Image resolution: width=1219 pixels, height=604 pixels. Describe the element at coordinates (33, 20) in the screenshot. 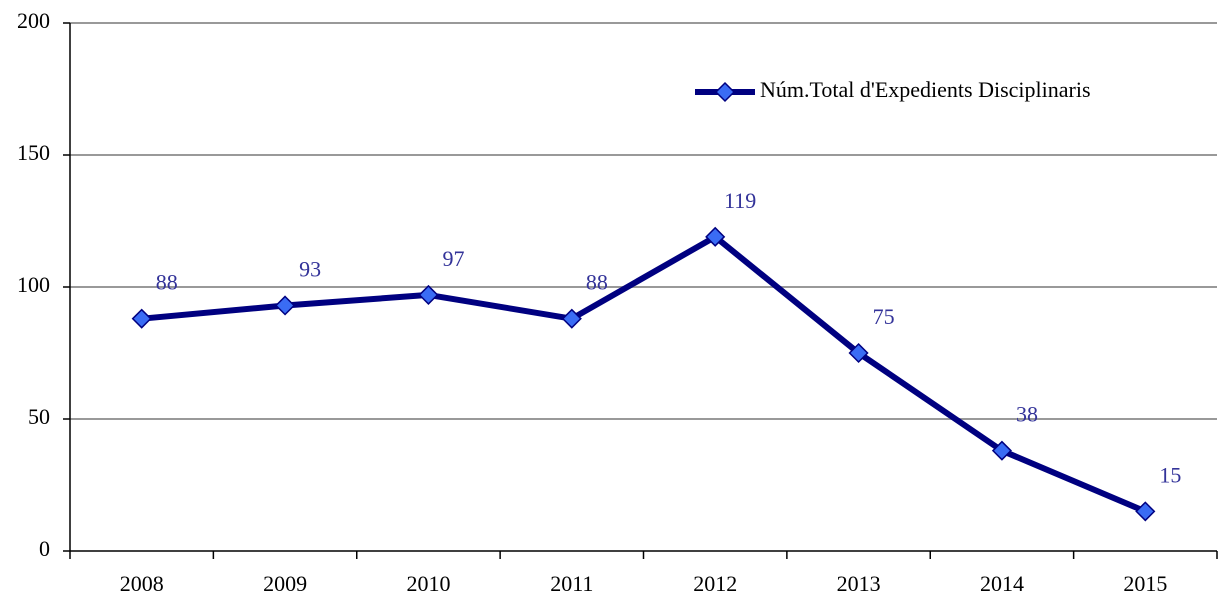

I see `y-tick-label: 200` at that location.